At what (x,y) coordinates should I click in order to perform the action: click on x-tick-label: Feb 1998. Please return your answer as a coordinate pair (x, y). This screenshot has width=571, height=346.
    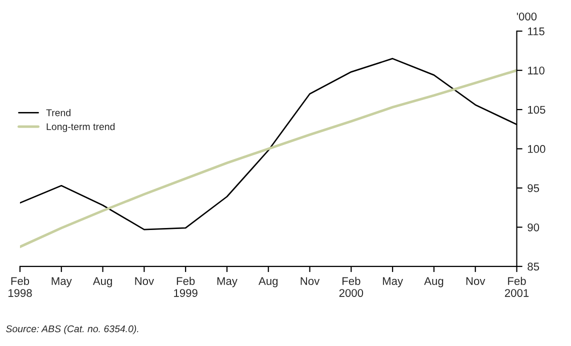
    Looking at the image, I should click on (20, 286).